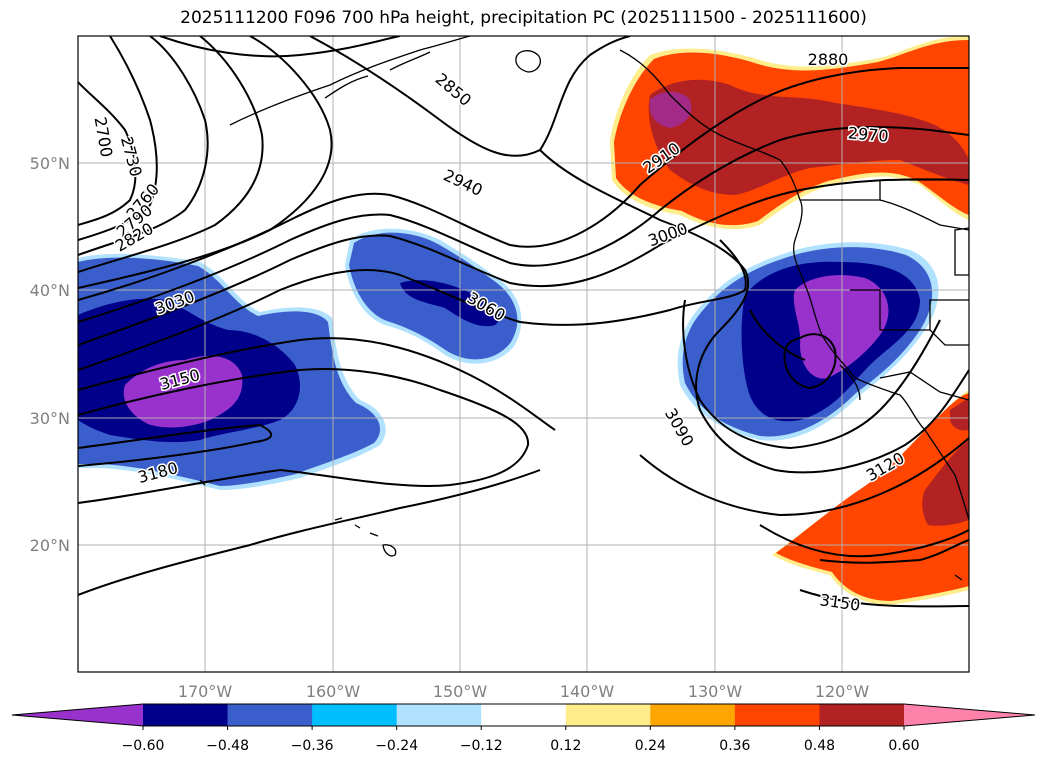 The width and height of the screenshot is (1047, 765). Describe the element at coordinates (50, 354) in the screenshot. I see `latitude-labels: 50°N 40°N 30°N 20°N` at that location.